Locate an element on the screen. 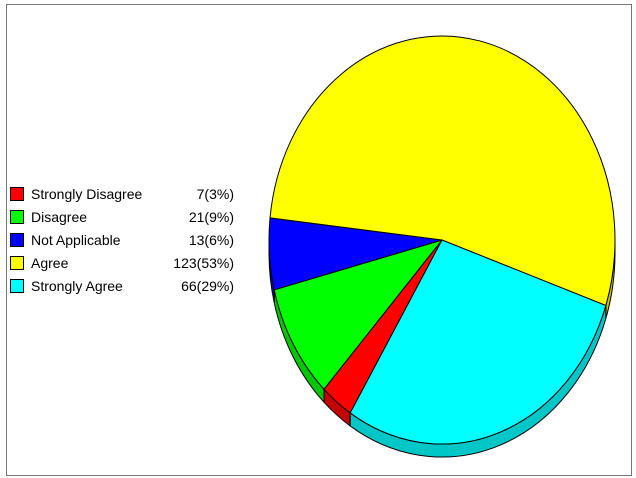 This screenshot has height=478, width=636. pie-slice-disagree is located at coordinates (358, 314).